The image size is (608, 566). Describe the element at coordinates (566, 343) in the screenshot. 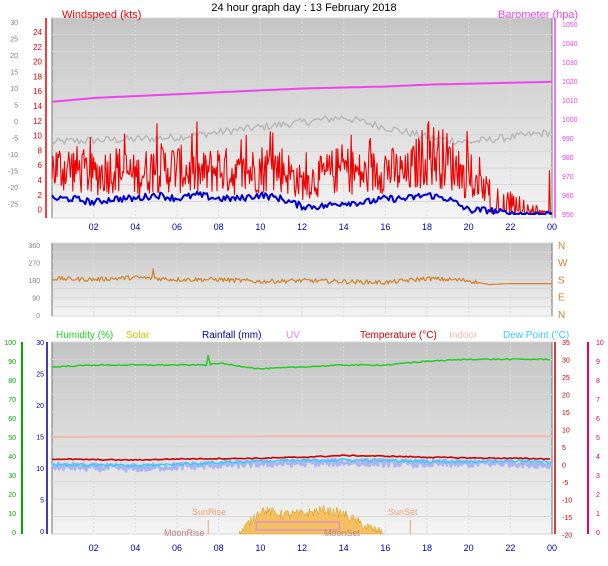

I see `temperature-y-tick-label: 35` at that location.